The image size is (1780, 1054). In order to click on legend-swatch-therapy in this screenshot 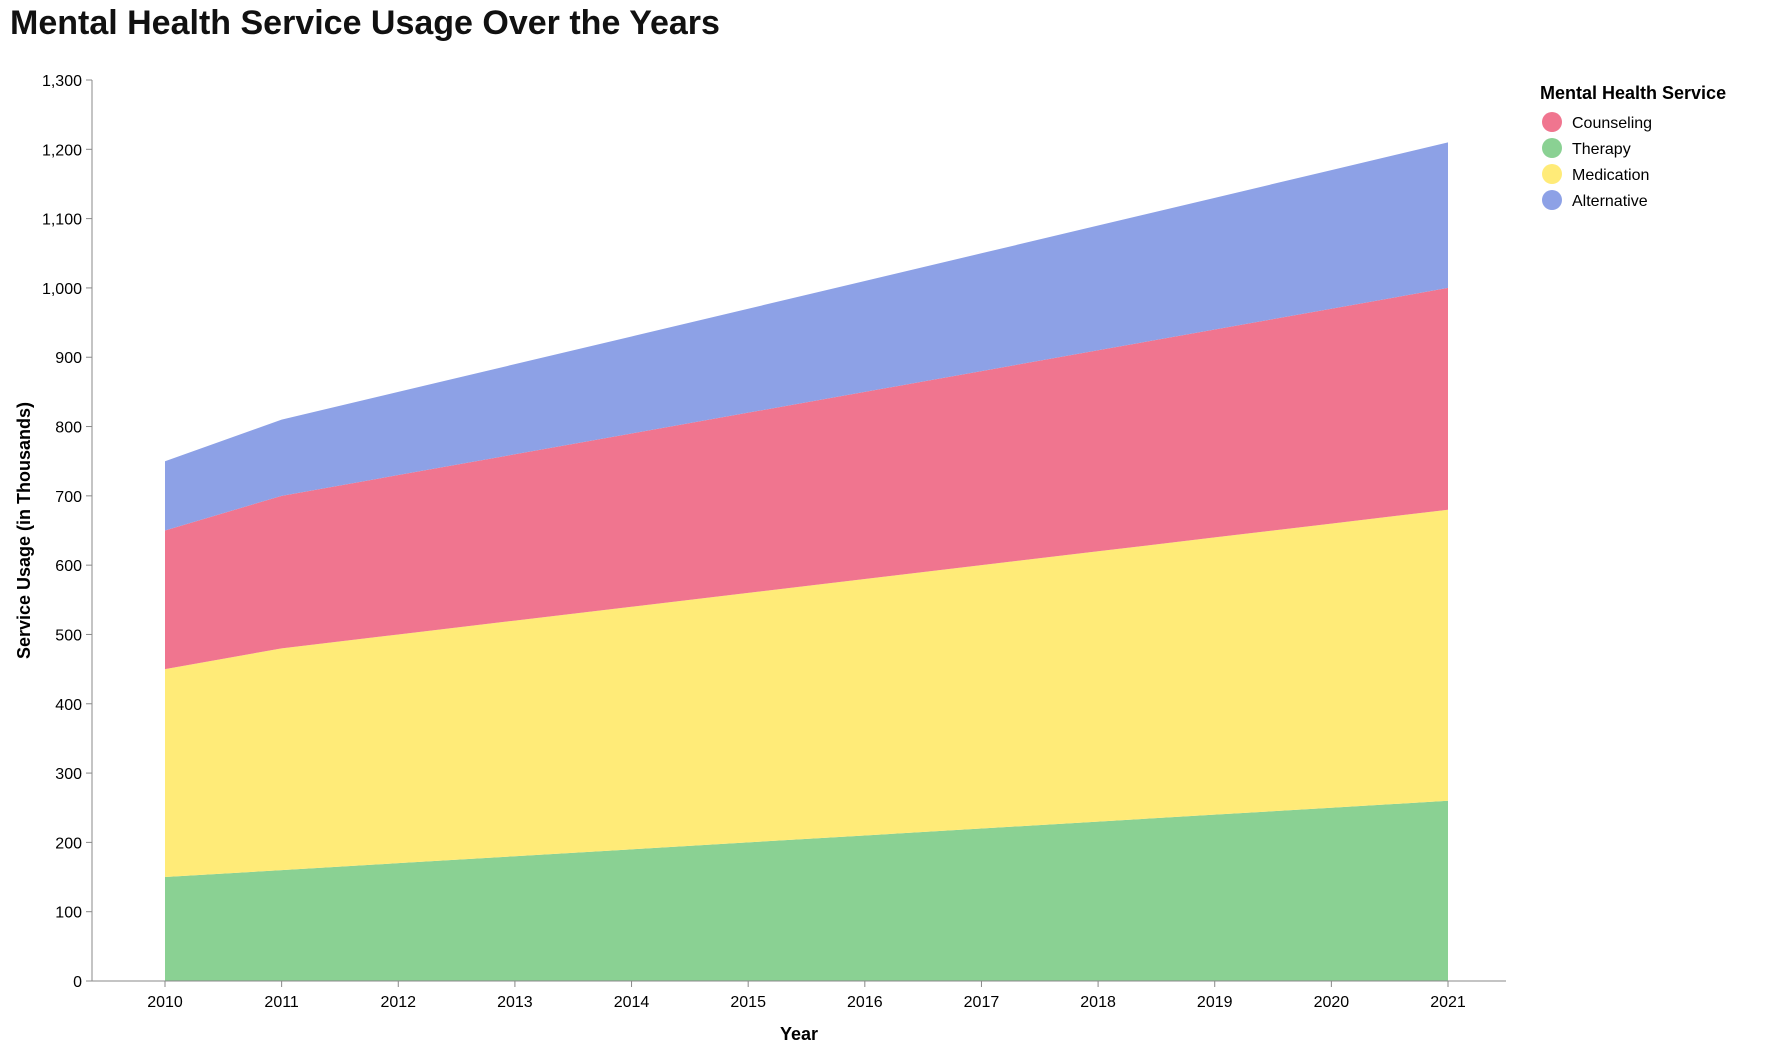, I will do `click(1552, 148)`.